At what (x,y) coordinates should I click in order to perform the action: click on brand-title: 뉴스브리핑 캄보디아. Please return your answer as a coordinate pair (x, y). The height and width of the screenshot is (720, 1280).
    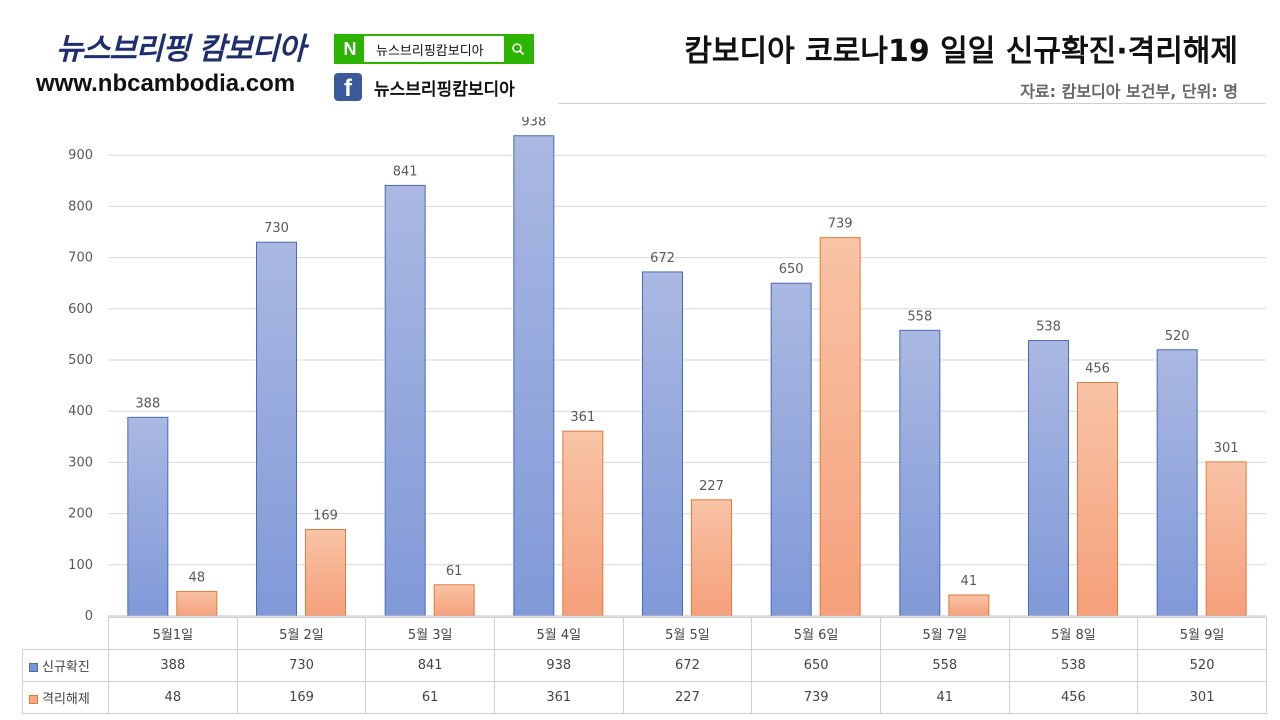
    Looking at the image, I should click on (181, 49).